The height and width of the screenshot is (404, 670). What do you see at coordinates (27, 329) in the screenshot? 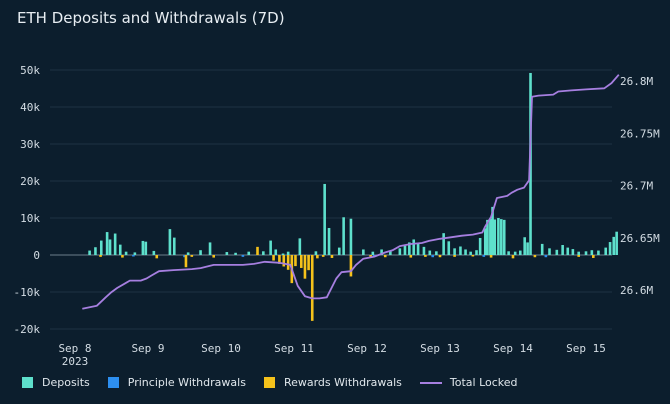
I see `y-left-tick-label: -20k` at bounding box center [27, 329].